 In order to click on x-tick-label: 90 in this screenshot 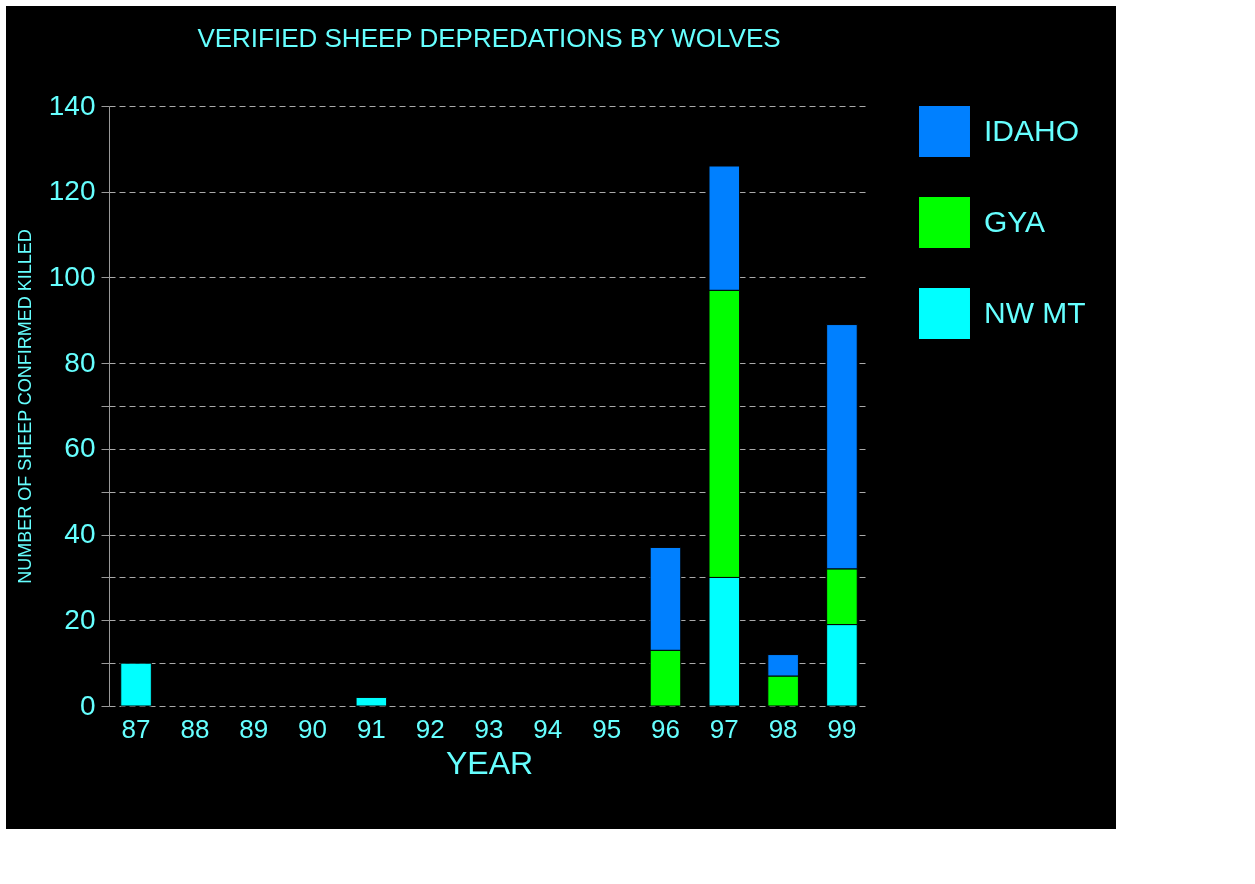, I will do `click(312, 728)`.